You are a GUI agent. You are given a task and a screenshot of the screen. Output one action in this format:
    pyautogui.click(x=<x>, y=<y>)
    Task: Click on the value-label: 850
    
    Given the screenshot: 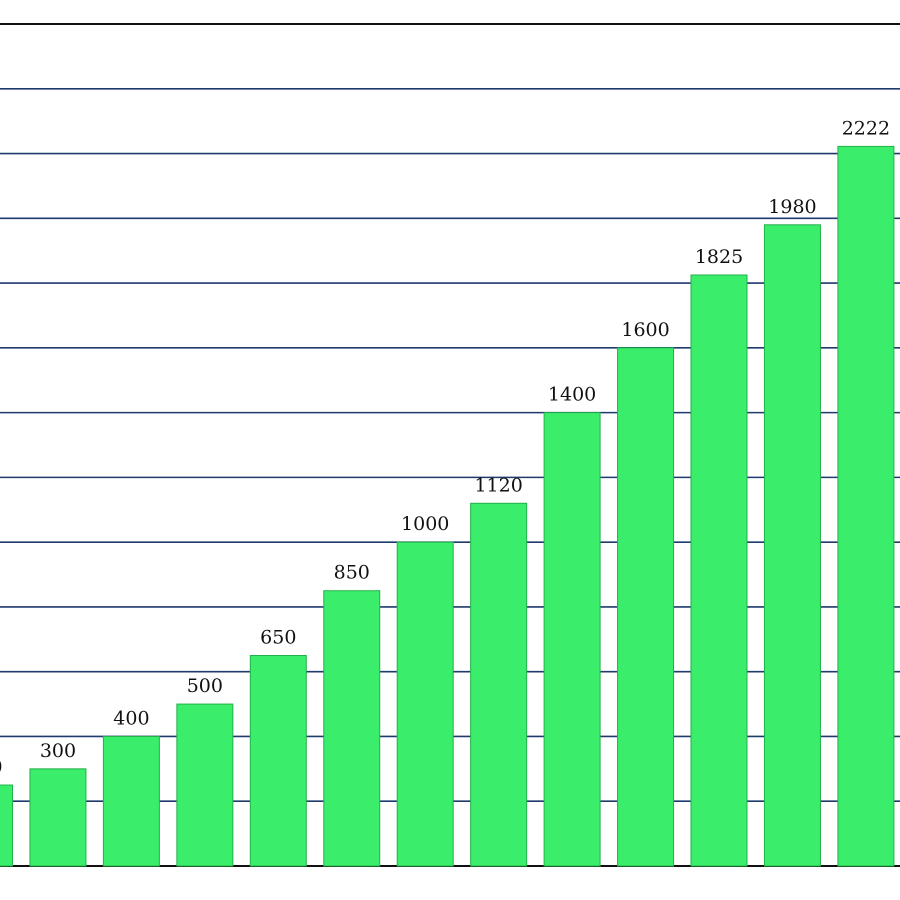 What is the action you would take?
    pyautogui.click(x=352, y=573)
    